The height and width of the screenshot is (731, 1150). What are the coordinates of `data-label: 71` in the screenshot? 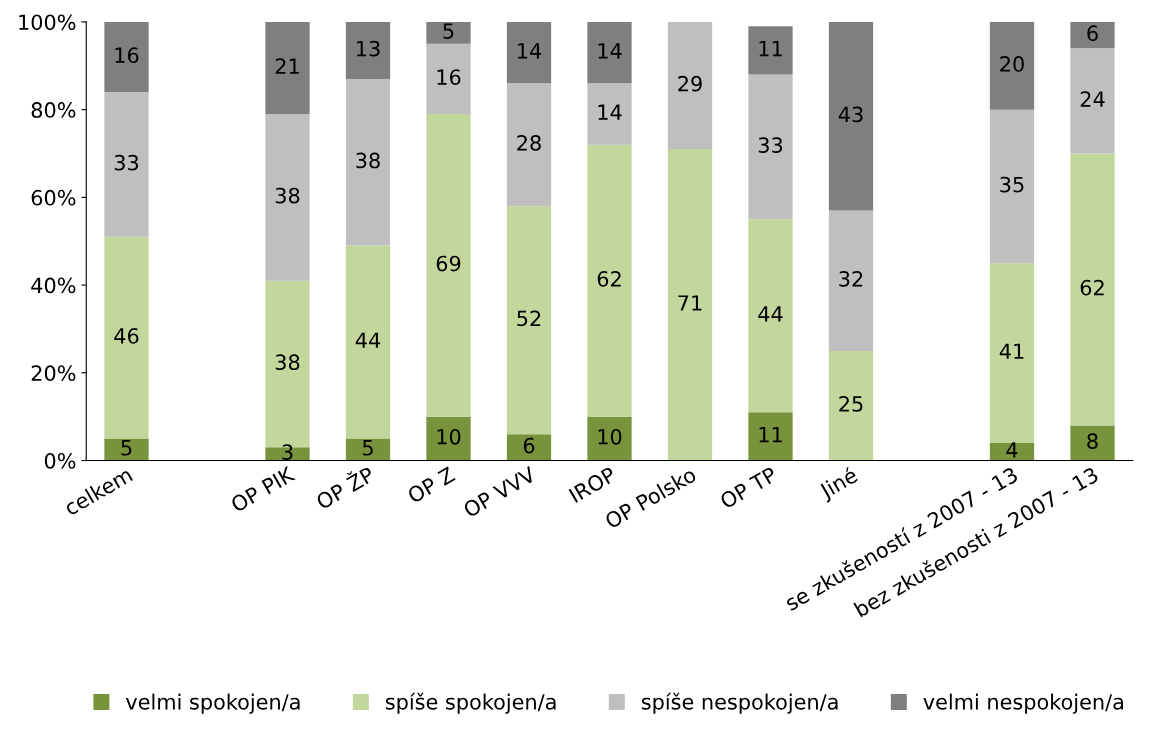 It's located at (690, 303).